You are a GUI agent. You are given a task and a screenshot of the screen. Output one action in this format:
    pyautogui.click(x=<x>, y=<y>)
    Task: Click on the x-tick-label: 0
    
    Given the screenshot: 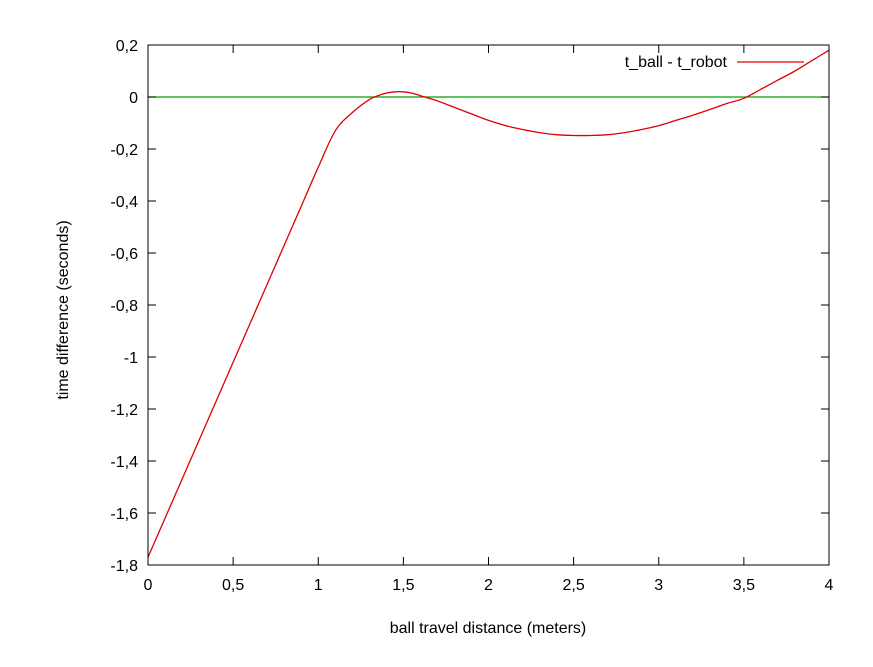 What is the action you would take?
    pyautogui.click(x=148, y=585)
    